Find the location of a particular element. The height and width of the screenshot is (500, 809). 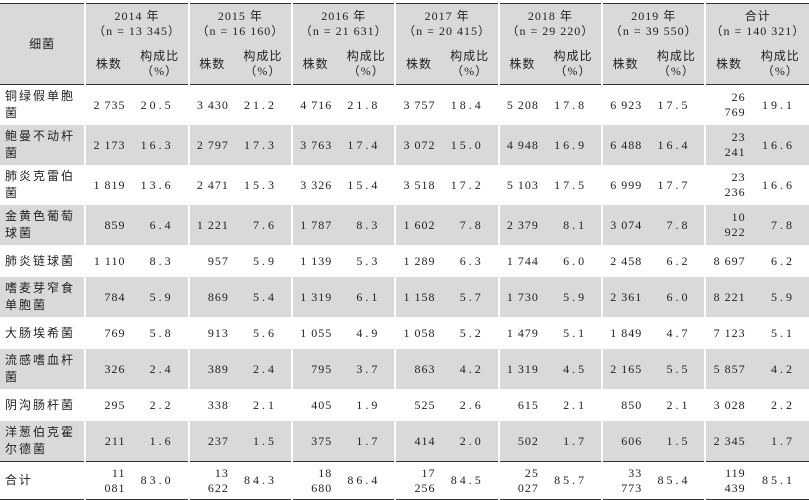

ratio-cell: 1.6 is located at coordinates (161, 440).